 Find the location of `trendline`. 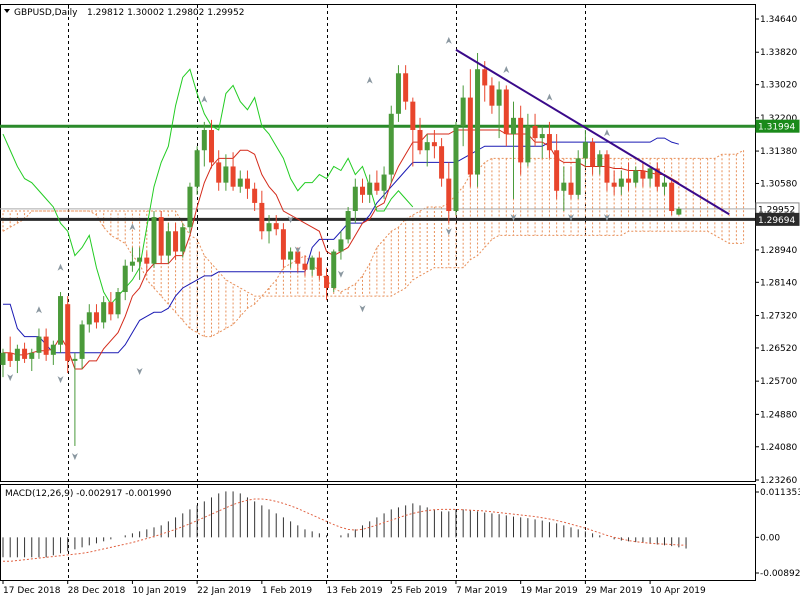

trendline is located at coordinates (592, 132).